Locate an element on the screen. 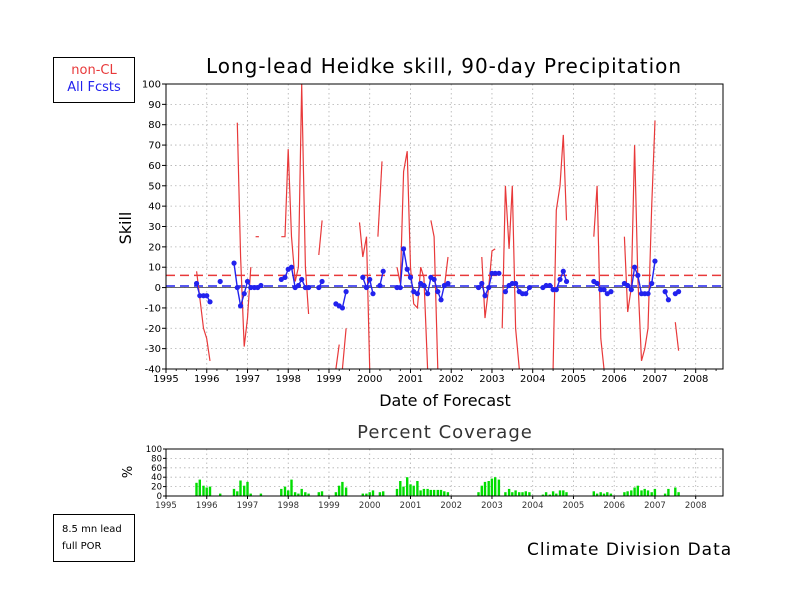 This screenshot has width=792, height=612. lead-time-label: 8.5 mn lead is located at coordinates (92, 529).